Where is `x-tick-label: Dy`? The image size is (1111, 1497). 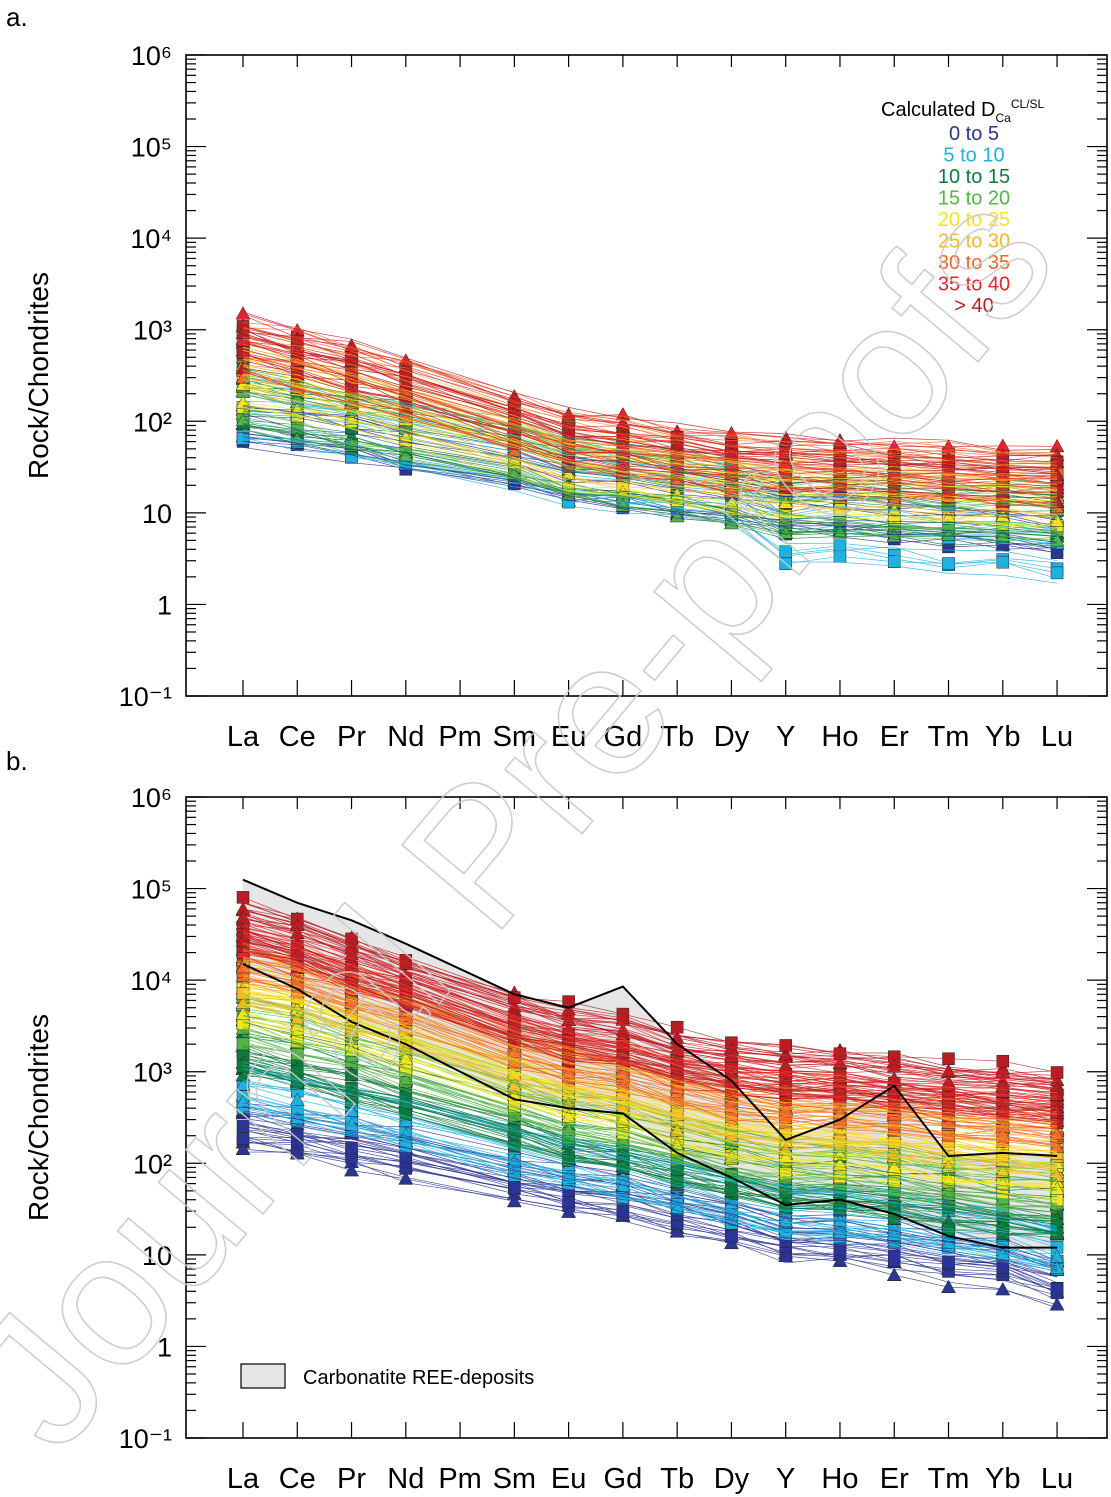 x-tick-label: Dy is located at coordinates (732, 737).